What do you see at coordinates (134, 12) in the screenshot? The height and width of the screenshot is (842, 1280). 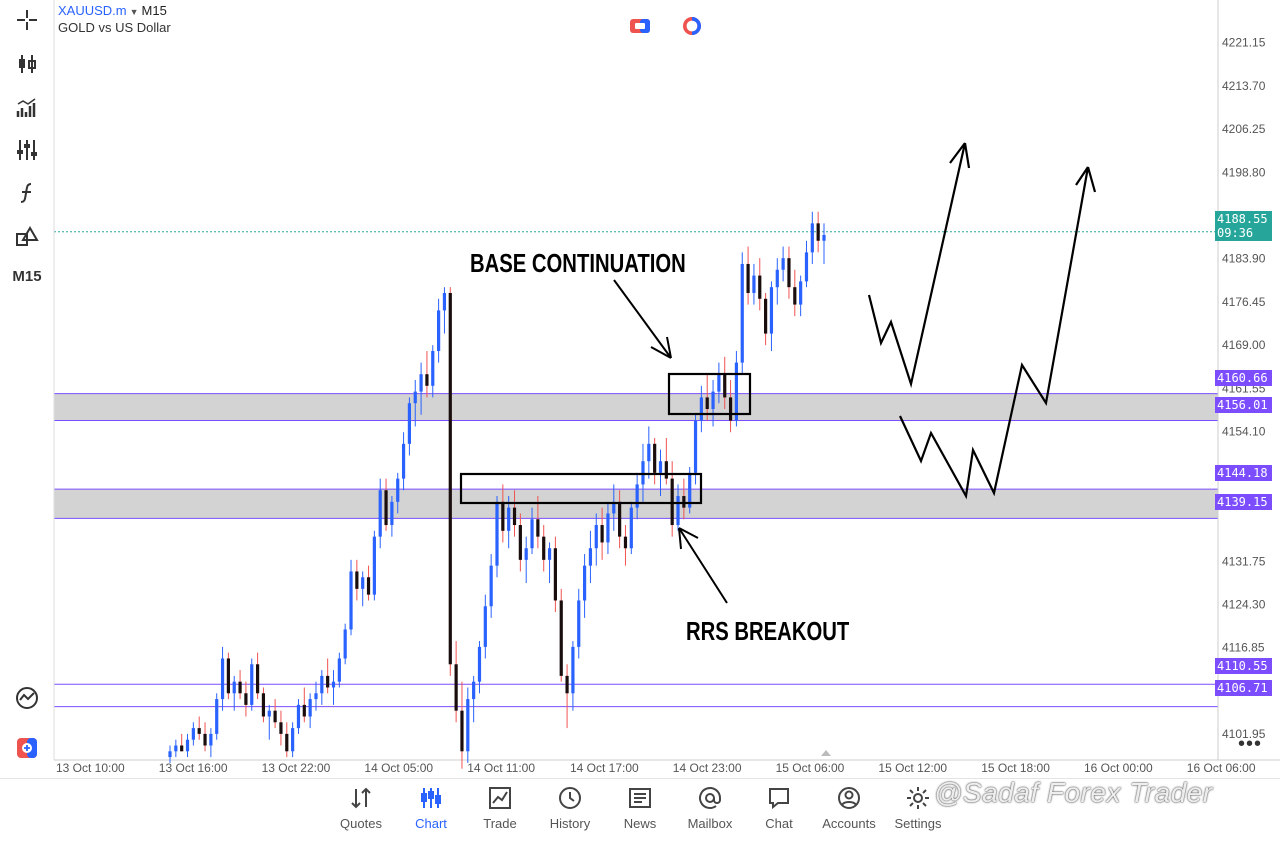 I see `caret-down-icon: ▼` at bounding box center [134, 12].